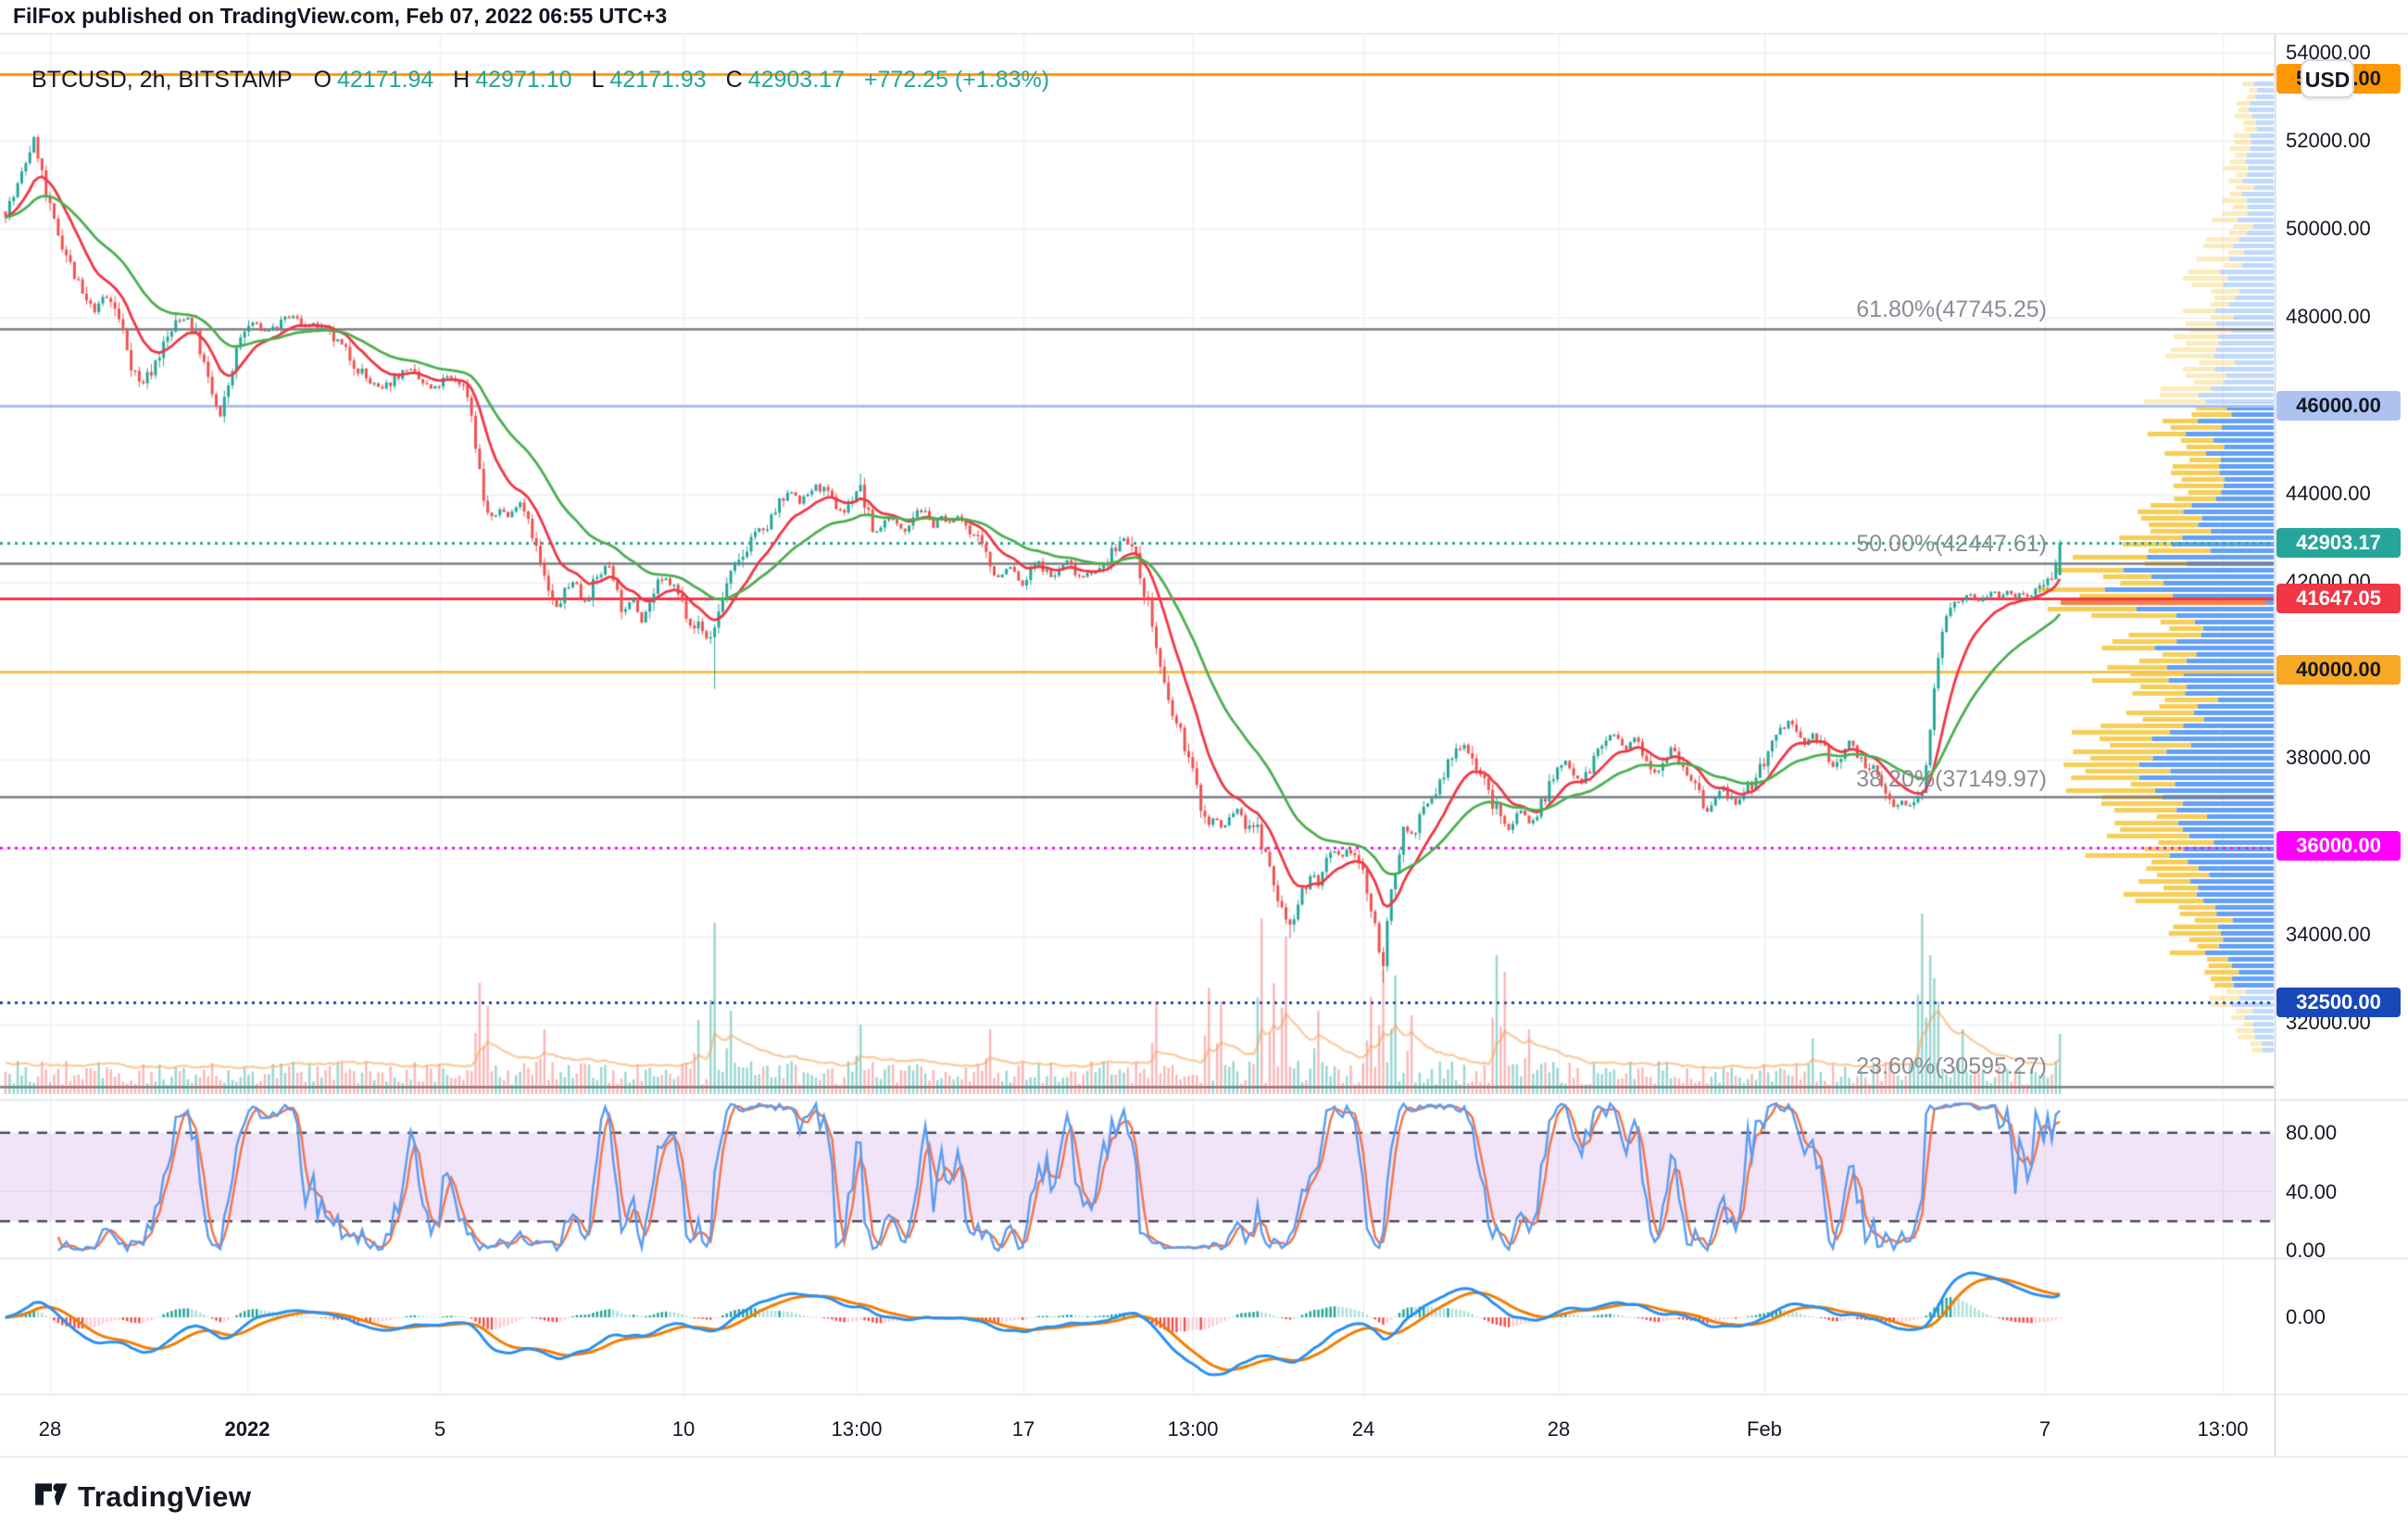 The image size is (2408, 1523). Describe the element at coordinates (2312, 1191) in the screenshot. I see `indicator-scale-label: 40.00` at that location.